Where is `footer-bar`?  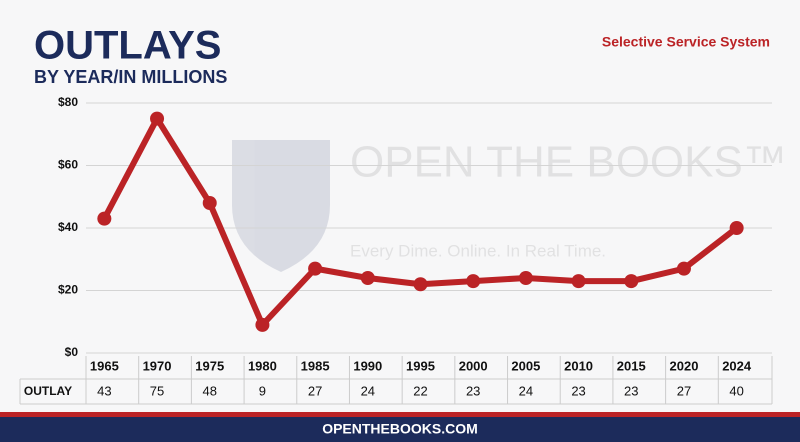 footer-bar is located at coordinates (400, 429).